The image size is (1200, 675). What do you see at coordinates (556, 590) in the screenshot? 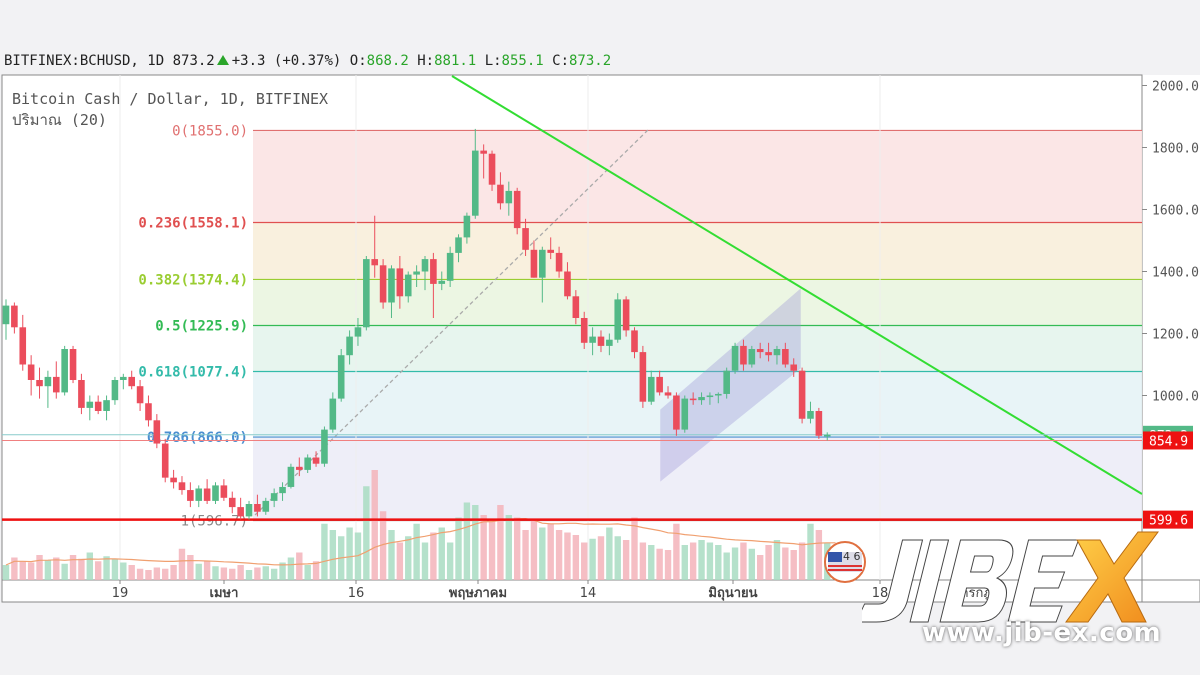
I see `time-axis: 19 เมษา 16 พฤษภาคม 14 มิถุนายน 18 กรกฎา` at bounding box center [556, 590].